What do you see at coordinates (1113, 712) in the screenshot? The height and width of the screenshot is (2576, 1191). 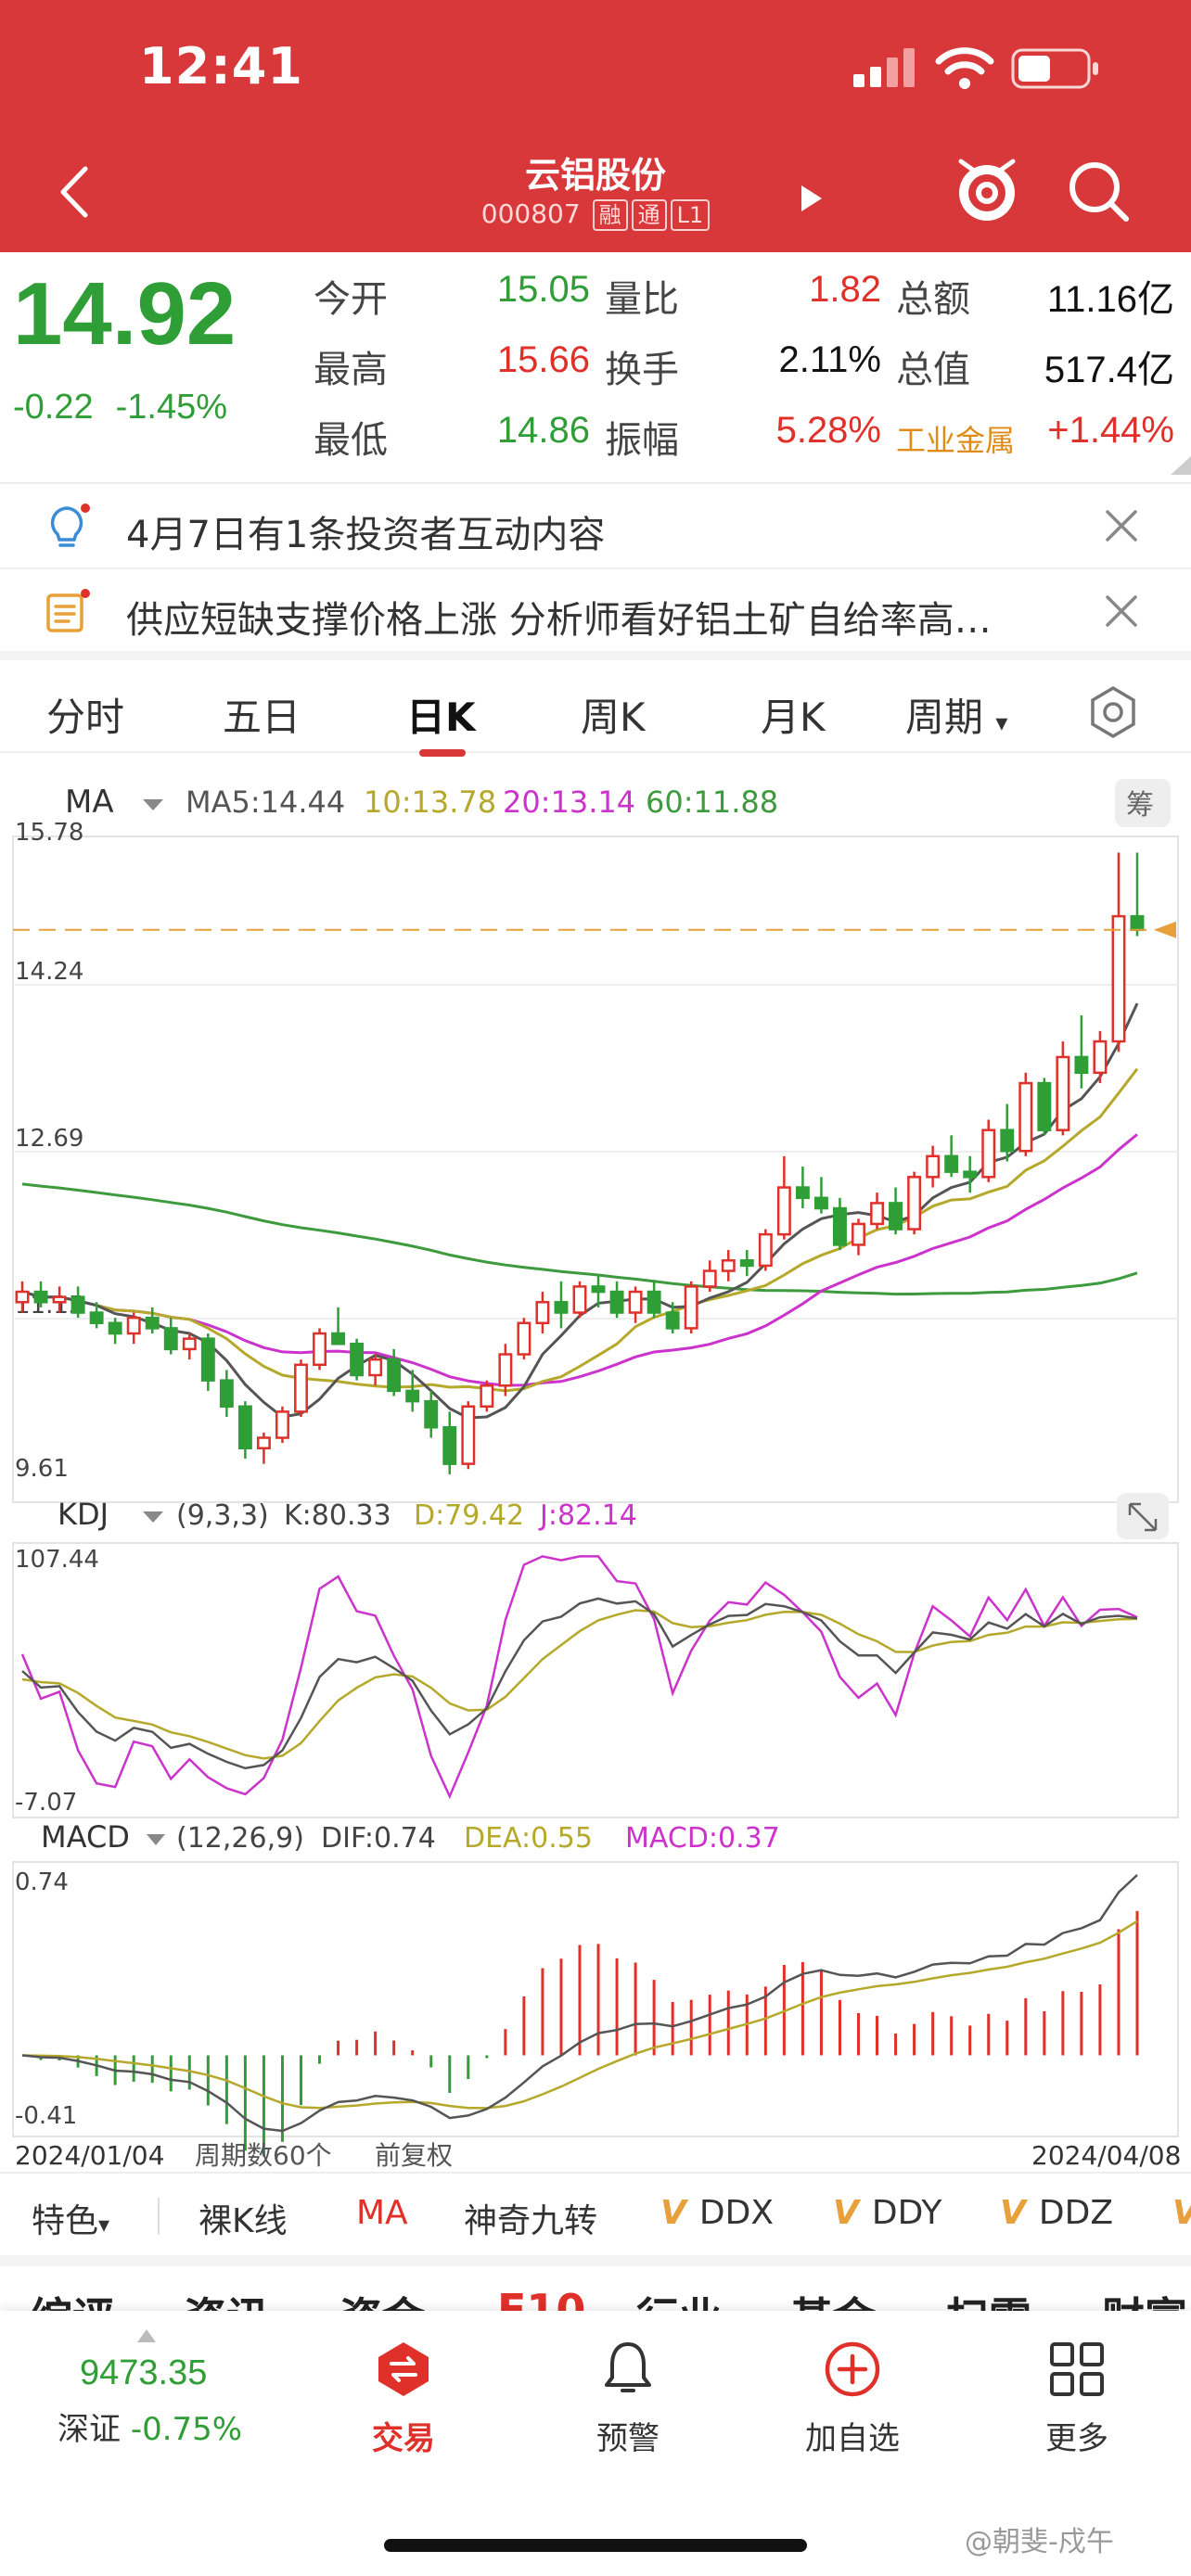 I see `settings-icon` at bounding box center [1113, 712].